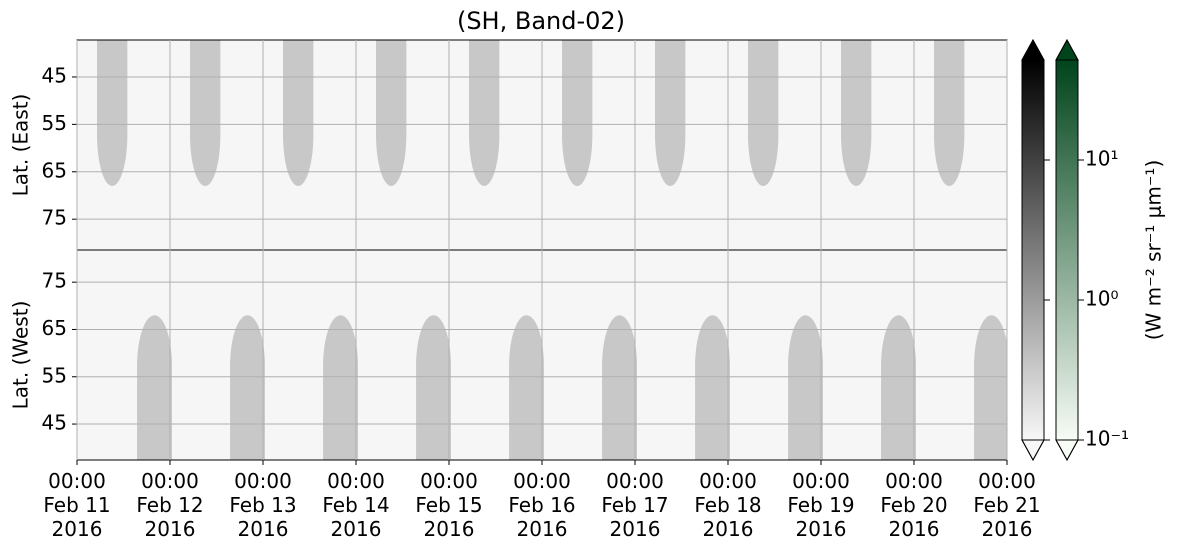  Describe the element at coordinates (262, 505) in the screenshot. I see `x-tick-label: 00:00 Feb 13 2016` at that location.